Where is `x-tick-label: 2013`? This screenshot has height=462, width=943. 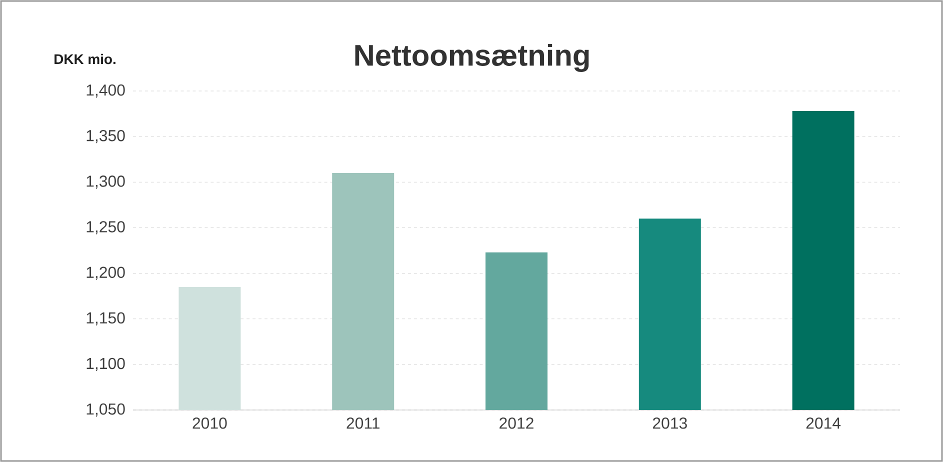 x-tick-label: 2013 is located at coordinates (669, 423).